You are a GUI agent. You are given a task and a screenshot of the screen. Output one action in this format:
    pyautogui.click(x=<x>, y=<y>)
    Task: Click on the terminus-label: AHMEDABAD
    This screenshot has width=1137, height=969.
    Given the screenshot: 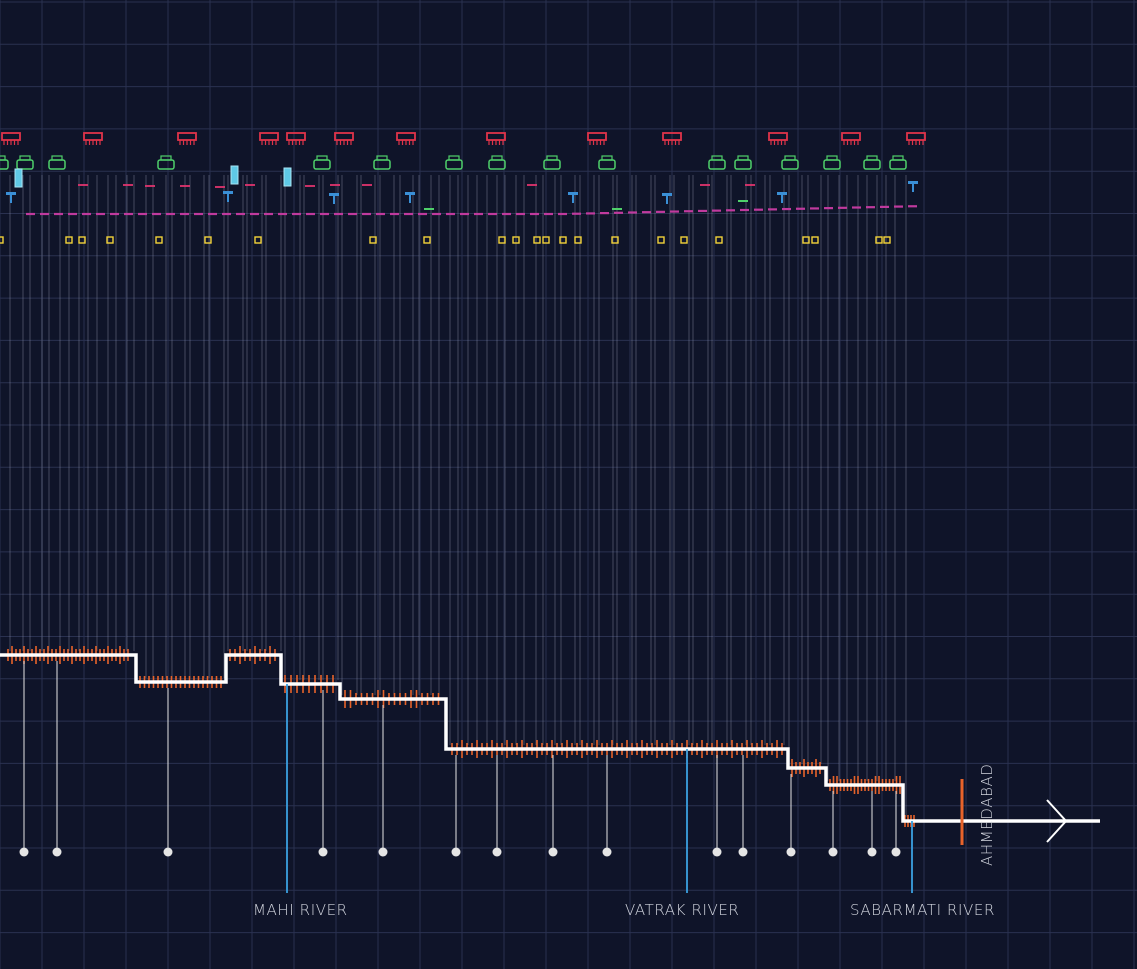 What is the action you would take?
    pyautogui.click(x=987, y=814)
    